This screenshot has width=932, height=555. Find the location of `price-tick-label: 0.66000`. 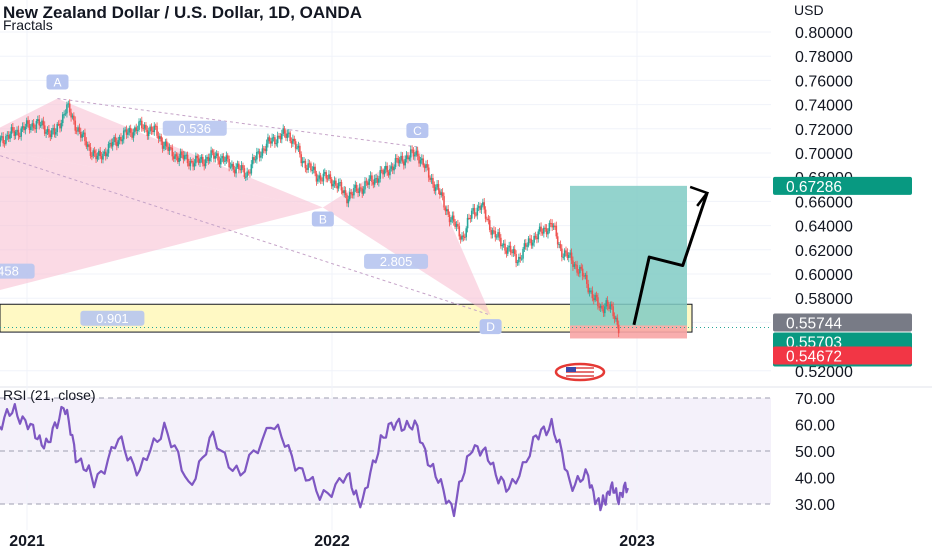

price-tick-label: 0.66000 is located at coordinates (824, 202).